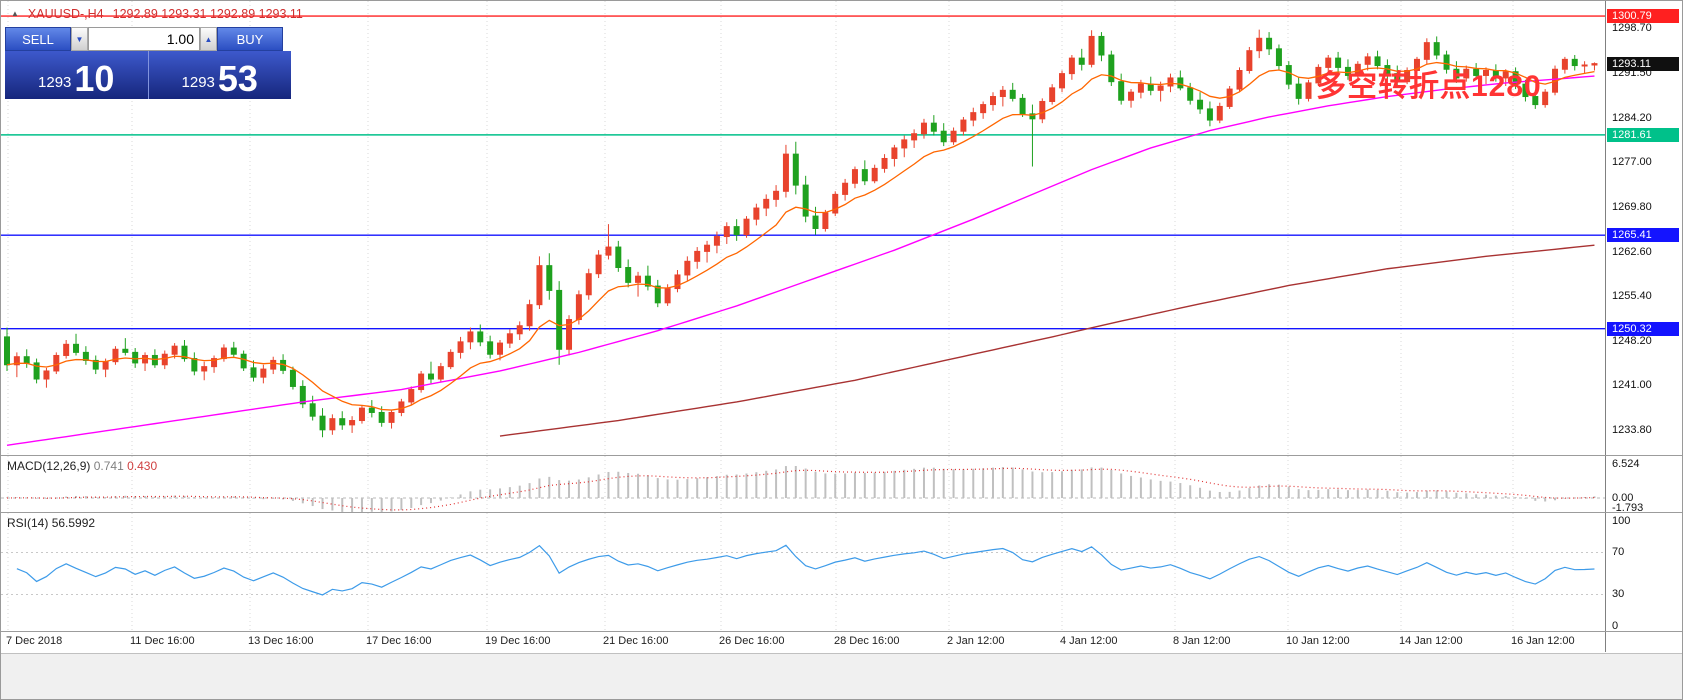 The image size is (1683, 700). Describe the element at coordinates (1643, 63) in the screenshot. I see `price-tag: 1293.11` at that location.